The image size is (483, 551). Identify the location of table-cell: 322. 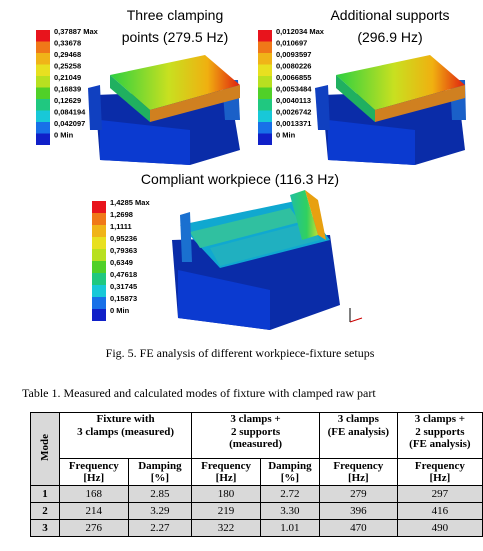
(226, 528).